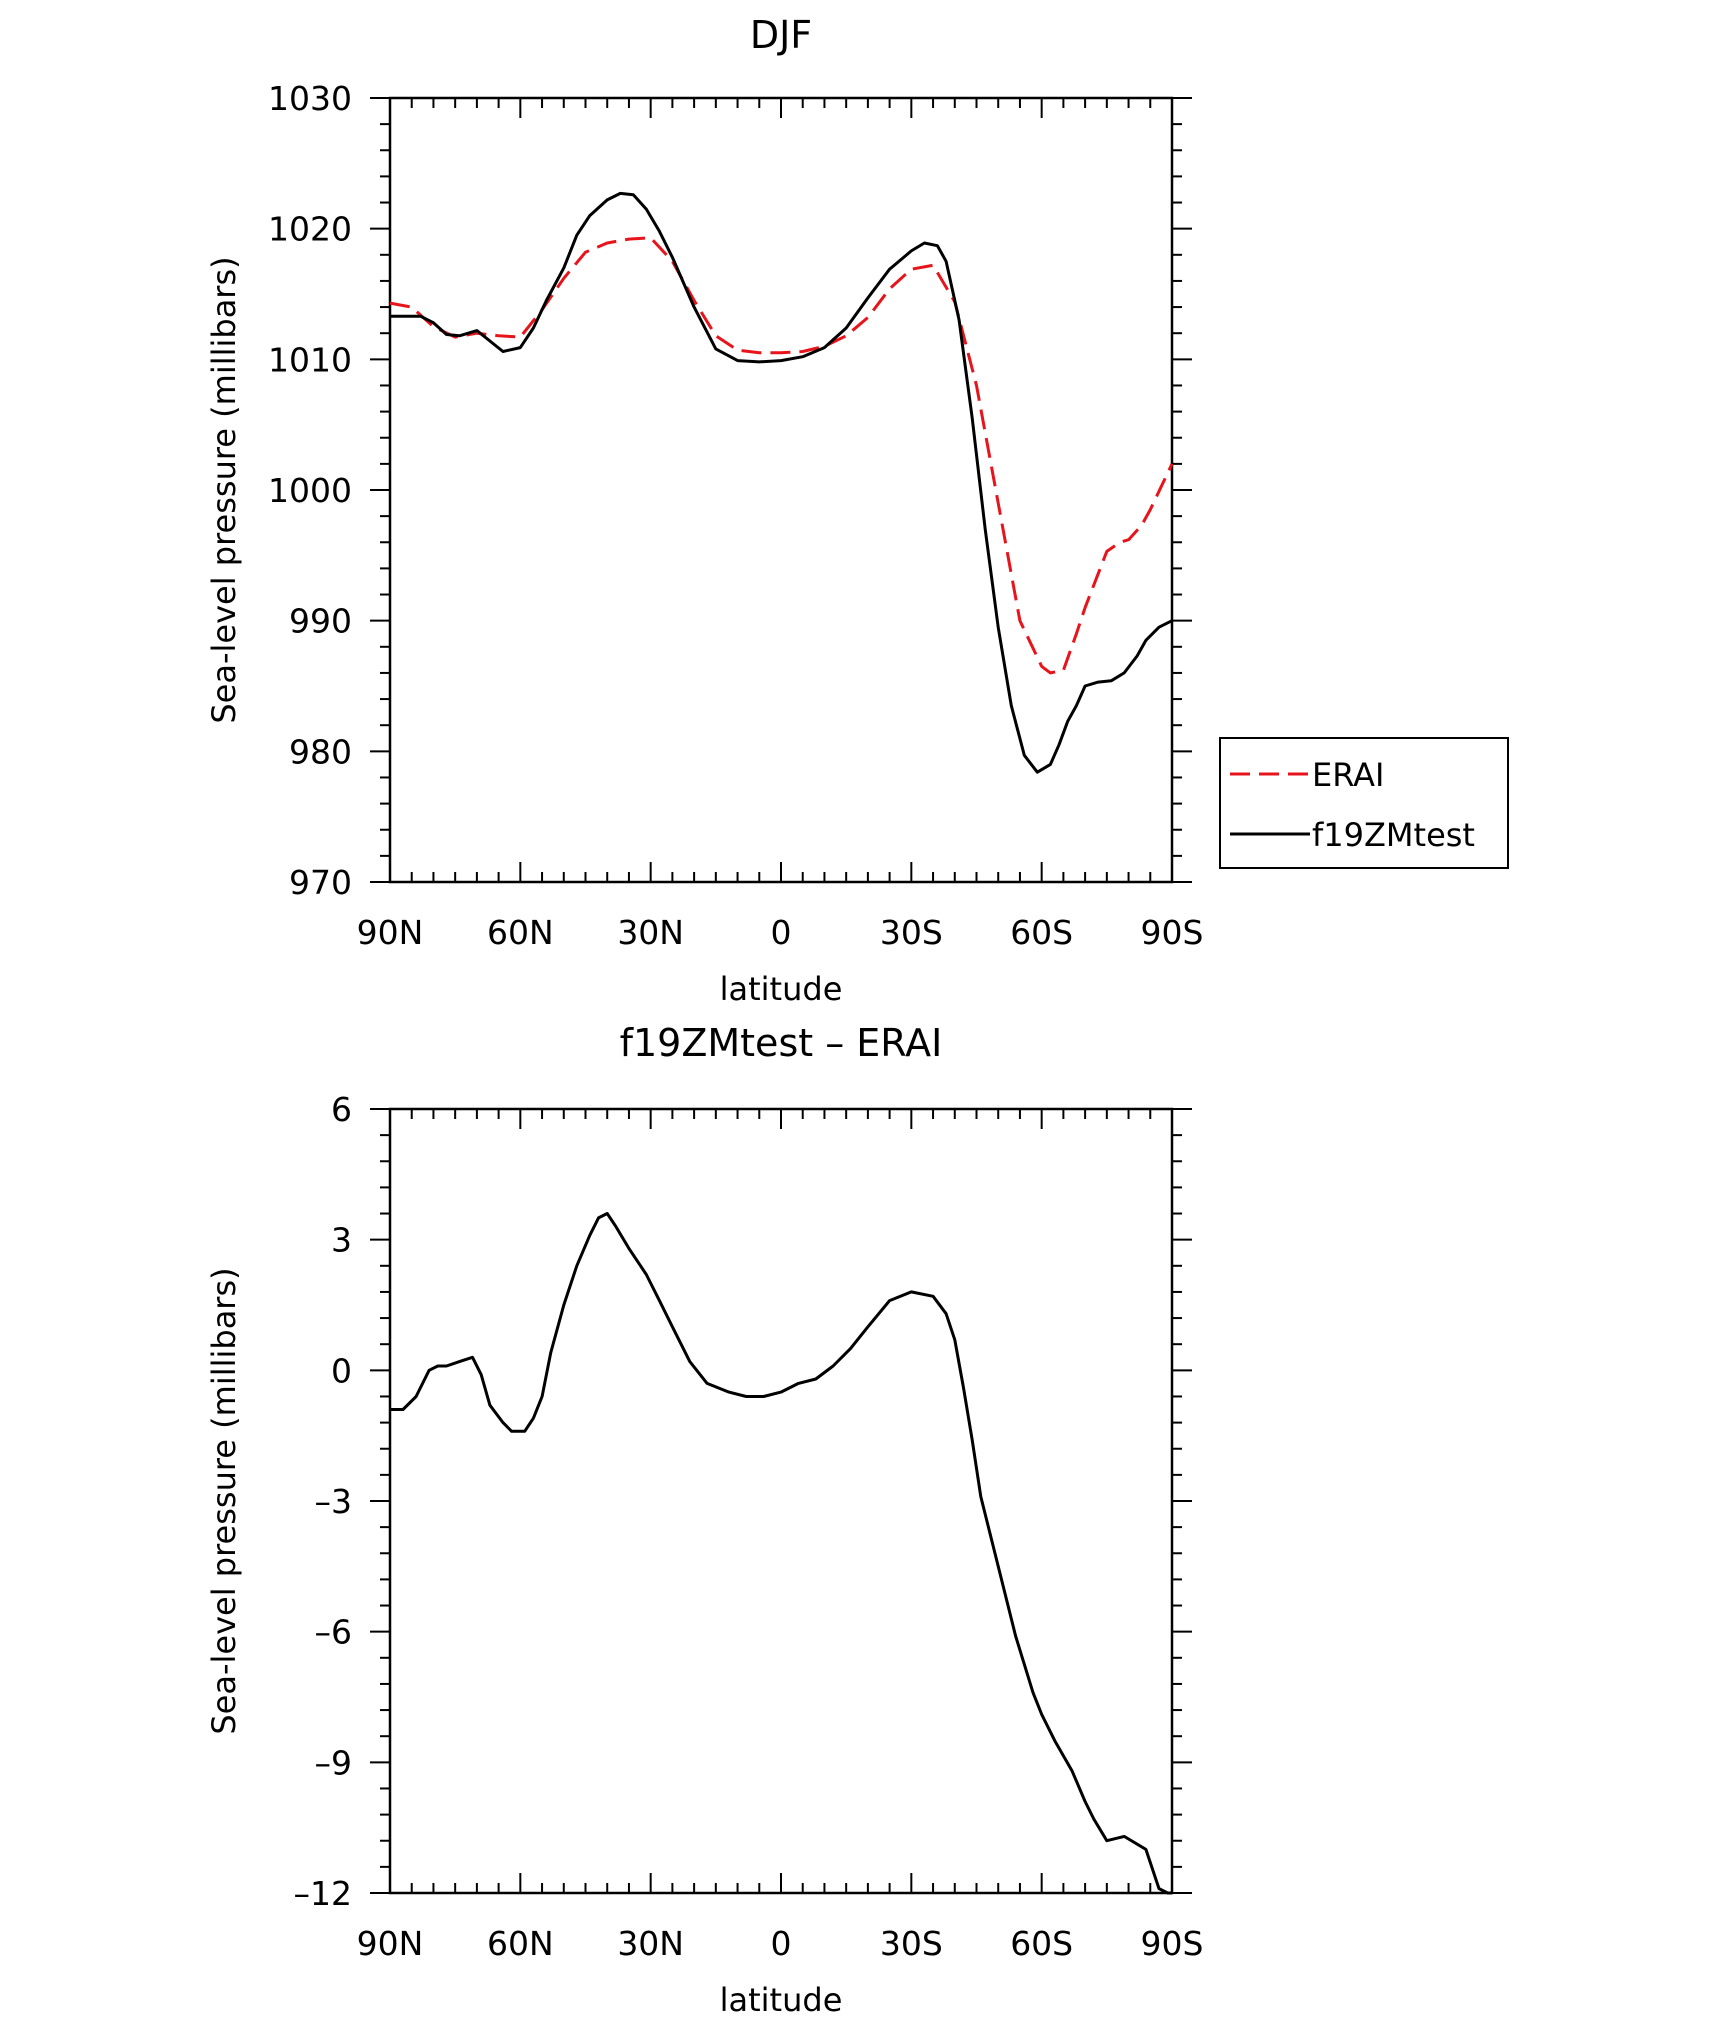 The image size is (1710, 2021). Describe the element at coordinates (1393, 835) in the screenshot. I see `legend-label: f19ZMtest` at that location.